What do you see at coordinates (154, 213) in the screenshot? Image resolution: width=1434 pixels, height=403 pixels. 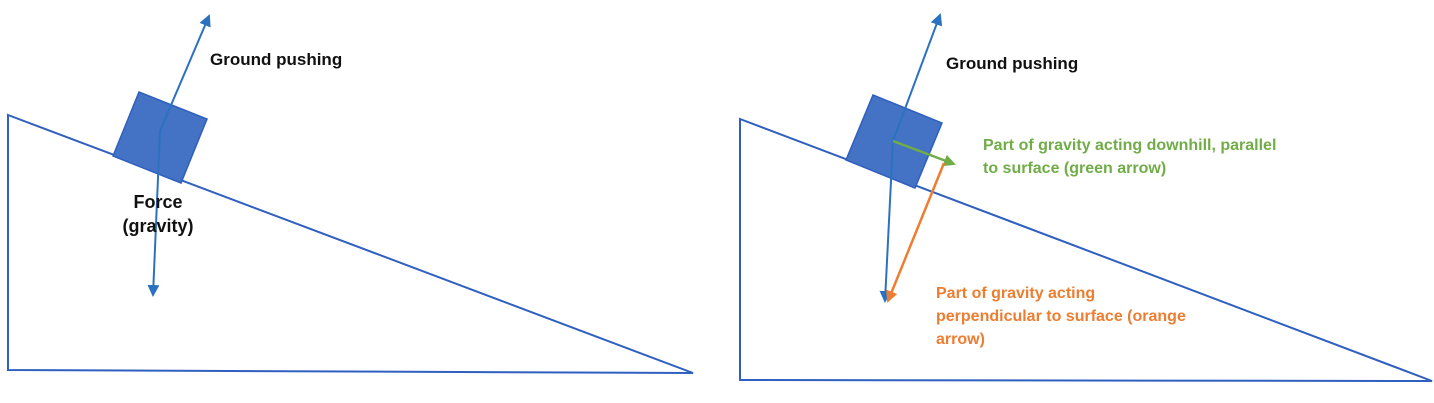 I see `left-gravity-arrow` at bounding box center [154, 213].